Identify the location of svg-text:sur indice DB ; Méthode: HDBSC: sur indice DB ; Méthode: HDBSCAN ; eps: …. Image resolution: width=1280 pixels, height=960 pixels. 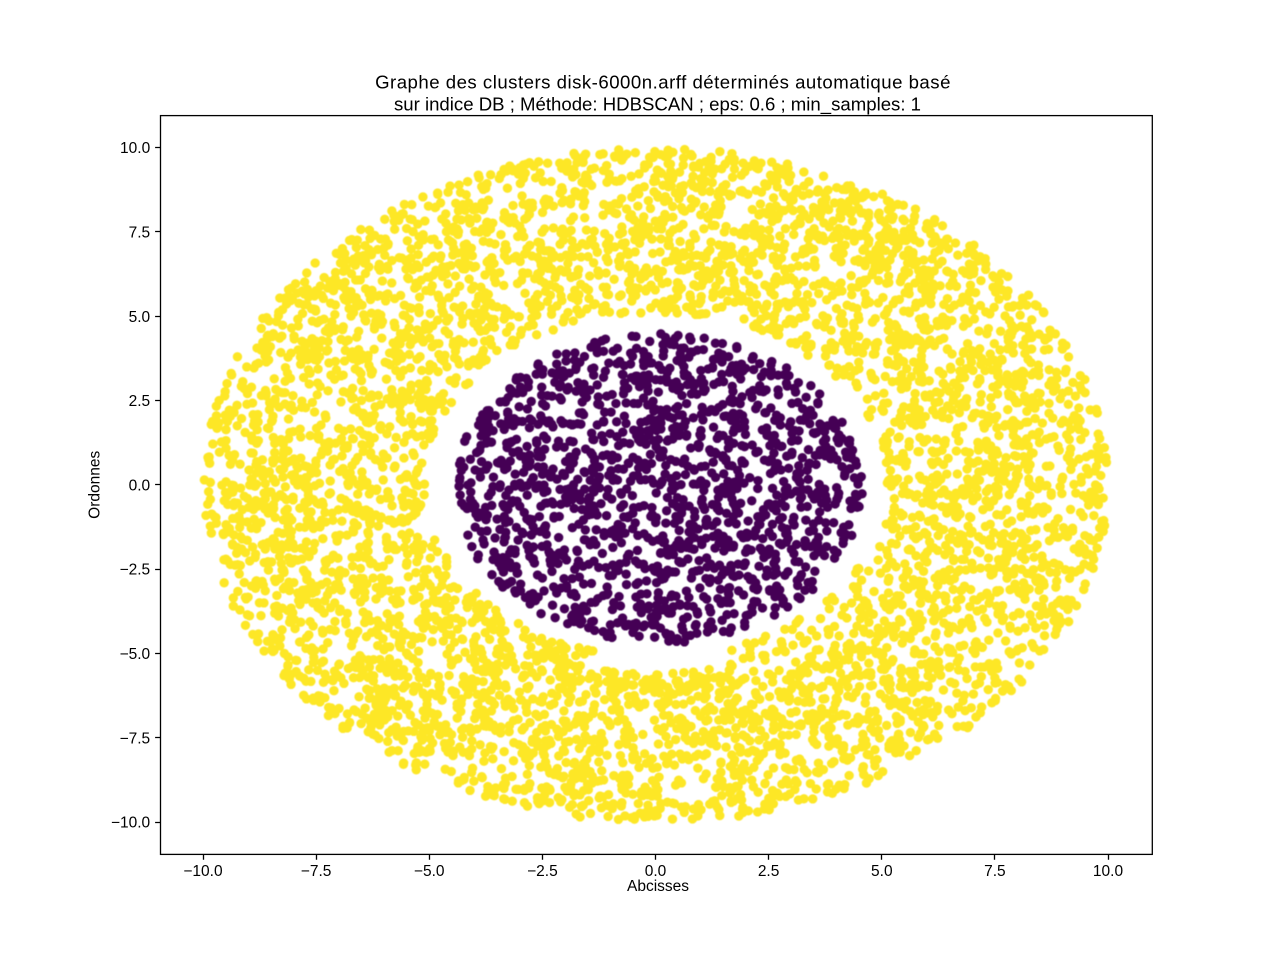
(657, 104).